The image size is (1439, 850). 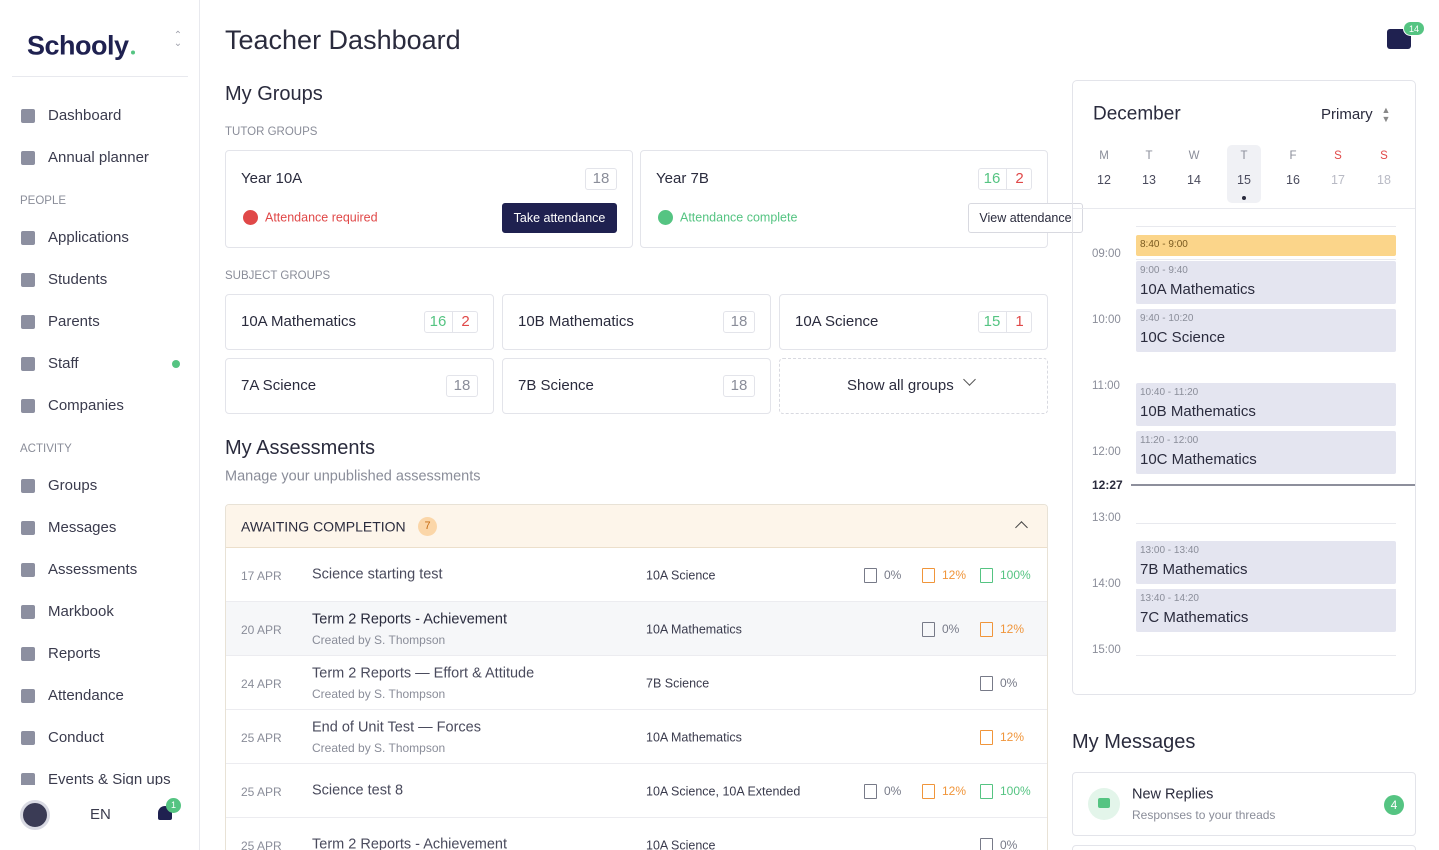 I want to click on nav-label: Groups, so click(x=73, y=485).